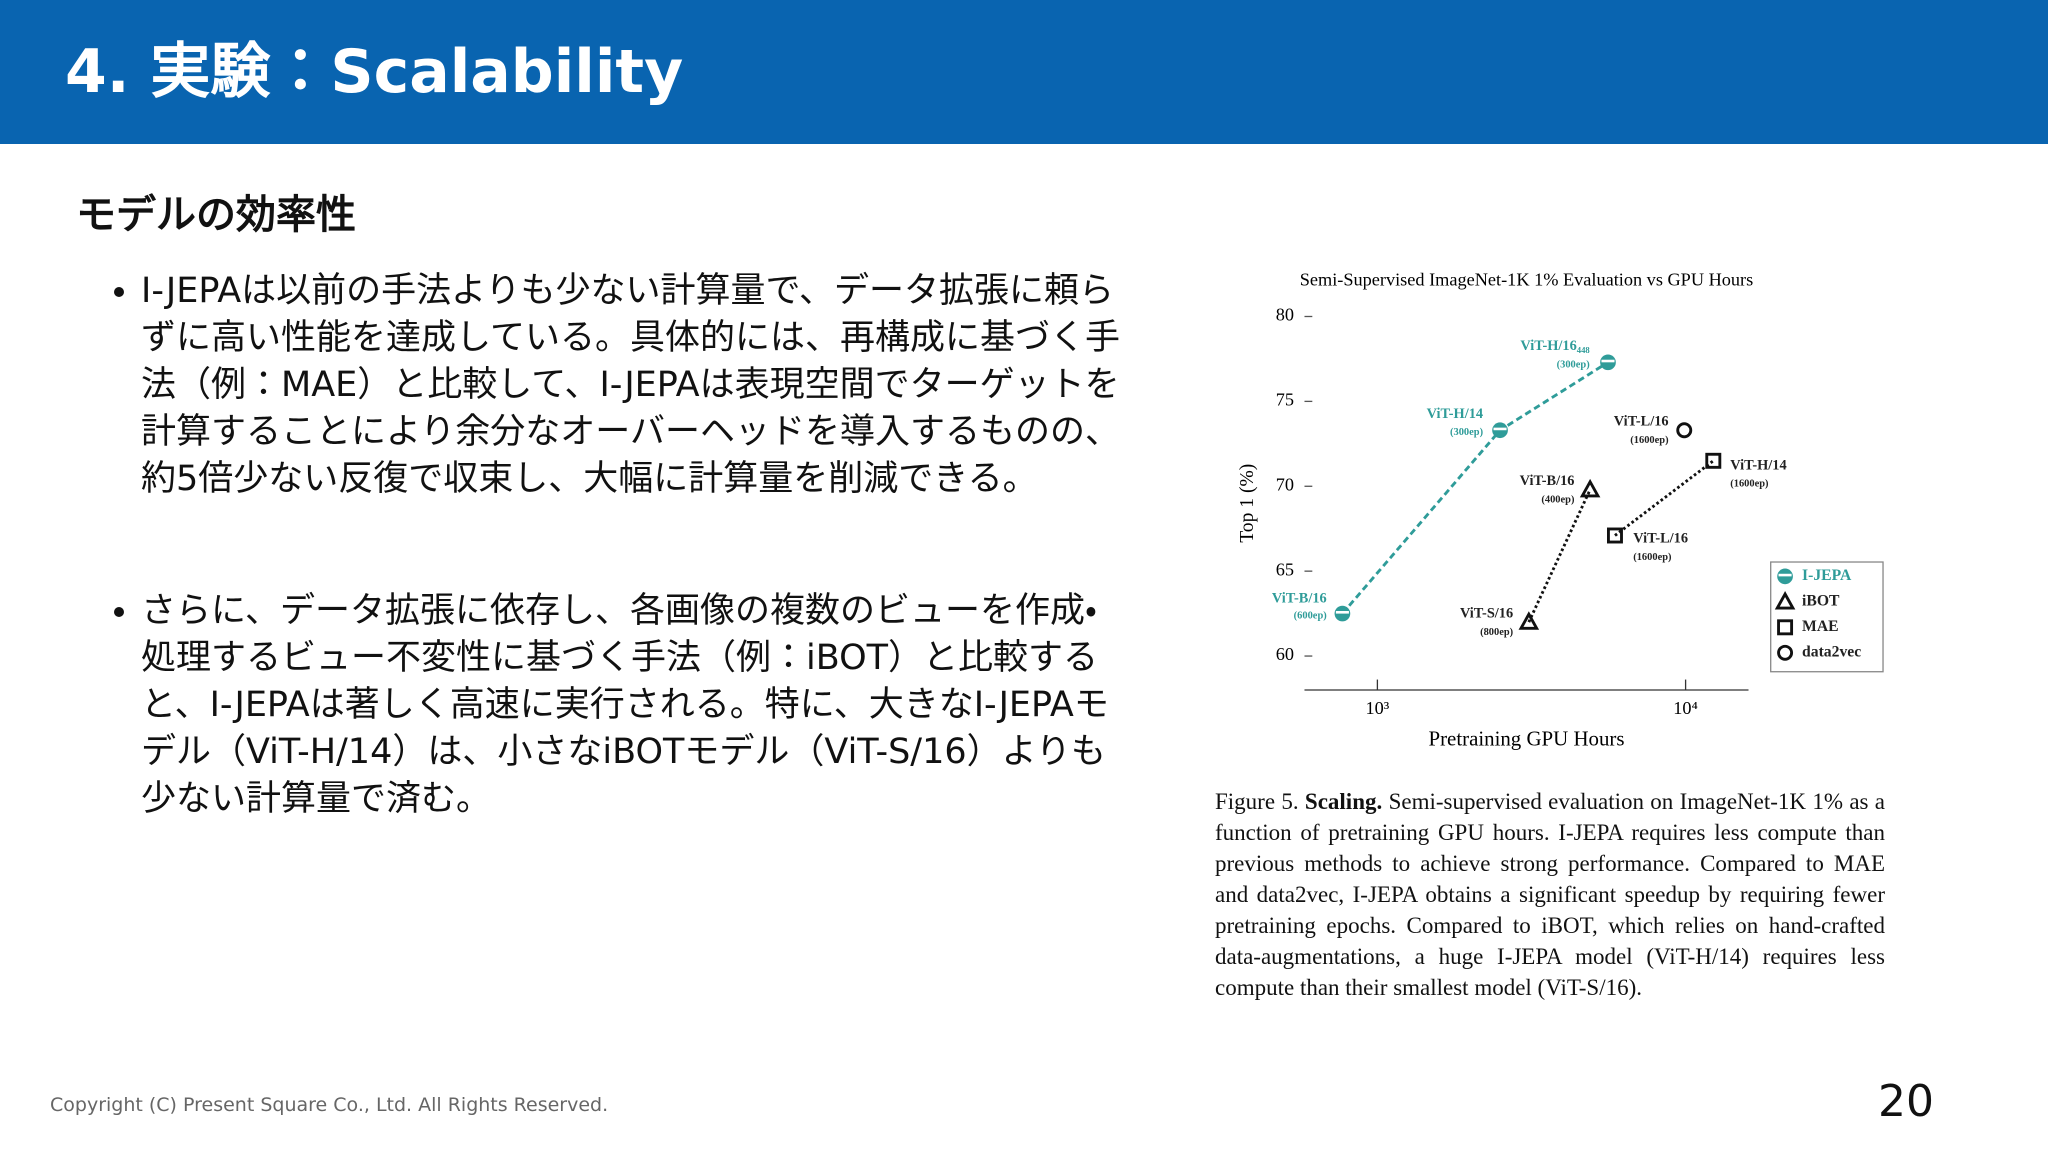 The width and height of the screenshot is (2048, 1152). What do you see at coordinates (1820, 626) in the screenshot?
I see `legend-label: MAE` at bounding box center [1820, 626].